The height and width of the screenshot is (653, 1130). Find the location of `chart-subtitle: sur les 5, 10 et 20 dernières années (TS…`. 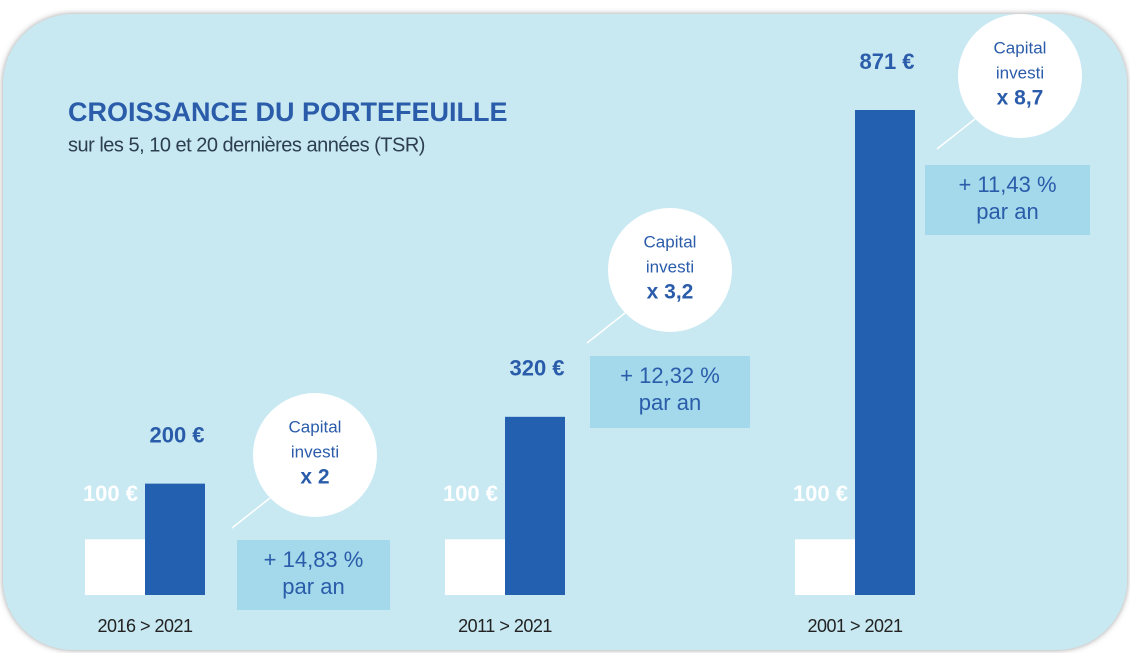

chart-subtitle: sur les 5, 10 et 20 dernières années (TS… is located at coordinates (246, 145).